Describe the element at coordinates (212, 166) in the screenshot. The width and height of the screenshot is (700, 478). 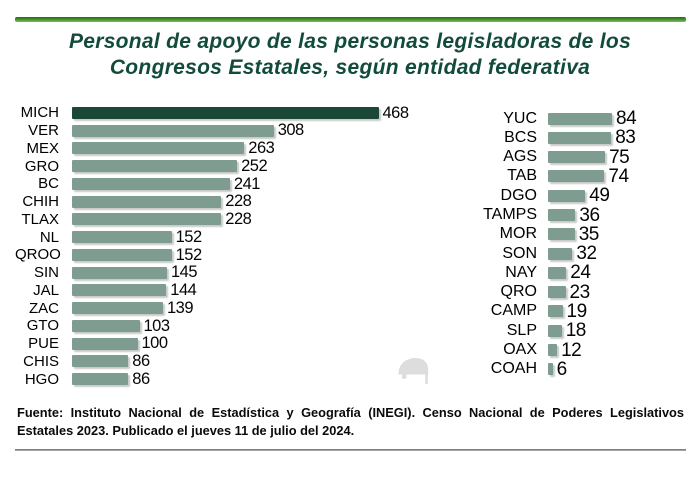
I see `bar-row: GRO 252` at that location.